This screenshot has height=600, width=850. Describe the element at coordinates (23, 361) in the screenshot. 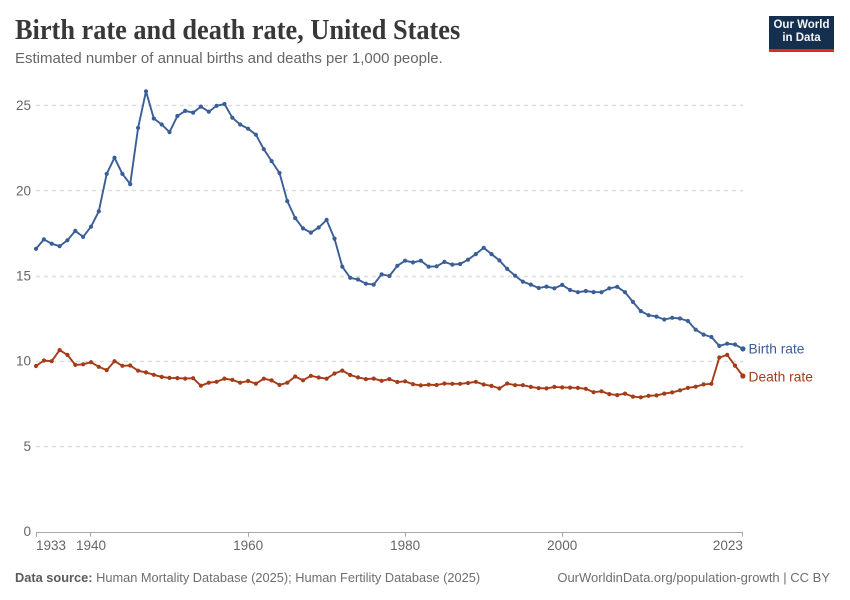

I see `svg-text: 10` at that location.